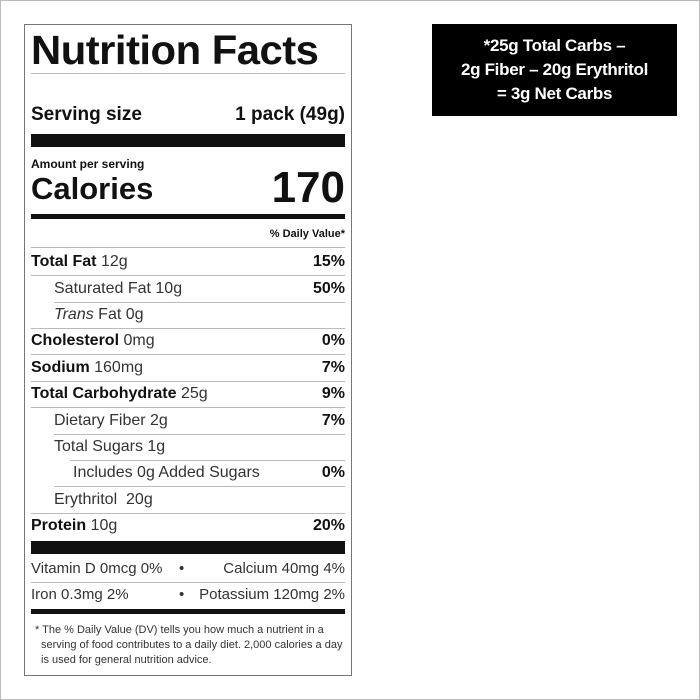  I want to click on nutrient-amount: 12g, so click(114, 261).